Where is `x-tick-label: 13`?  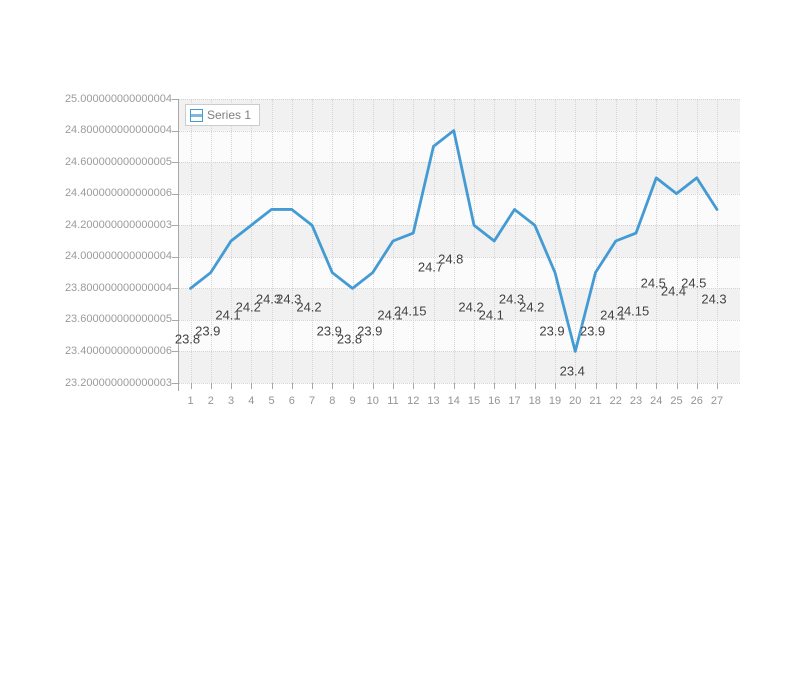
x-tick-label: 13 is located at coordinates (433, 401).